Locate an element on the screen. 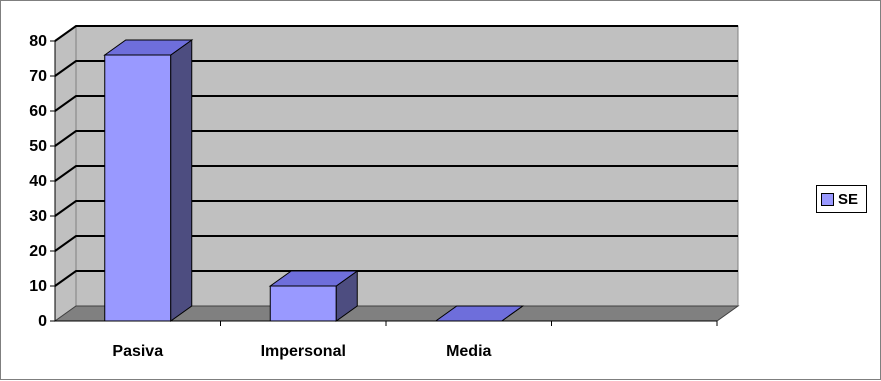 This screenshot has height=381, width=881. y-tick-label: 80 is located at coordinates (38, 41).